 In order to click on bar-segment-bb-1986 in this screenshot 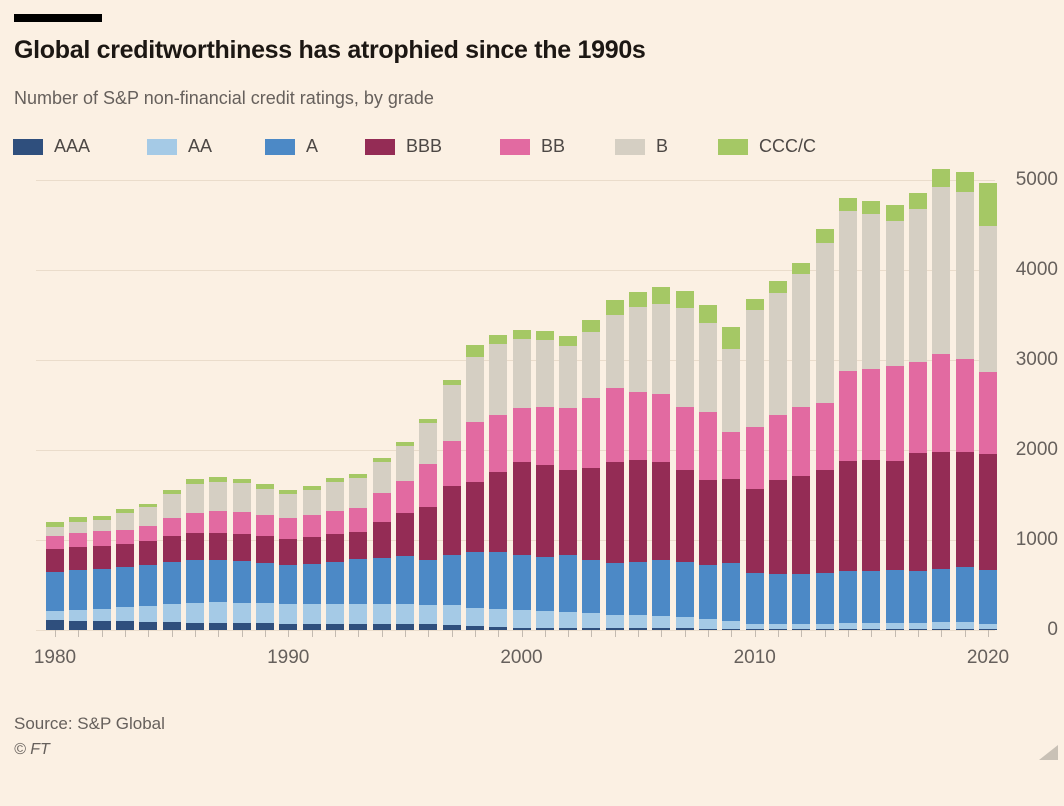, I will do `click(194, 523)`.